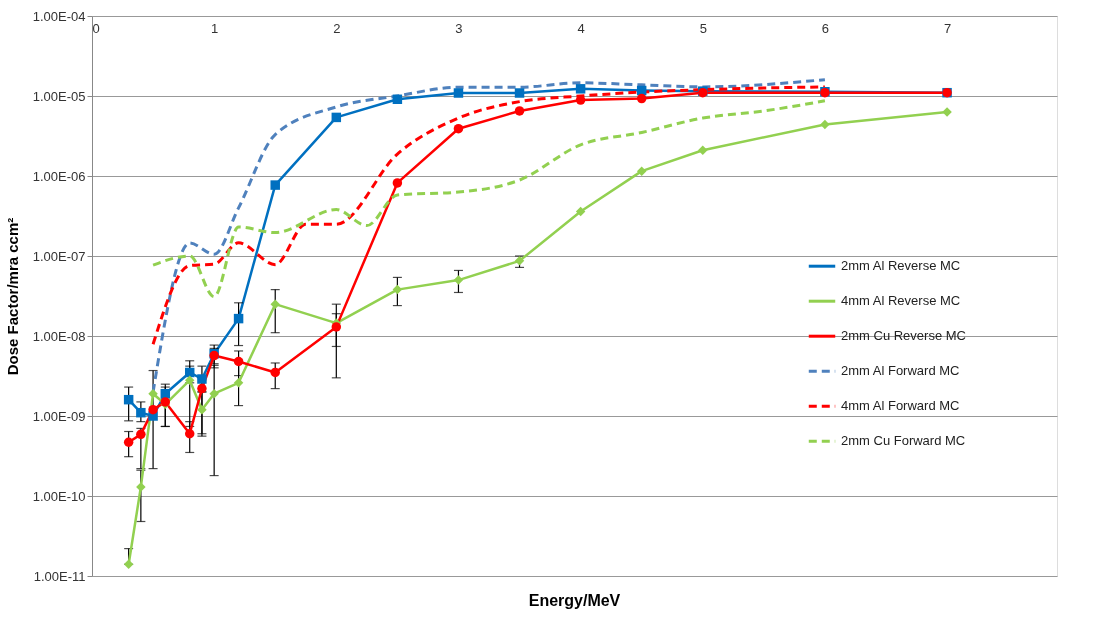 The image size is (1117, 619). I want to click on x-tick-label: 1, so click(215, 28).